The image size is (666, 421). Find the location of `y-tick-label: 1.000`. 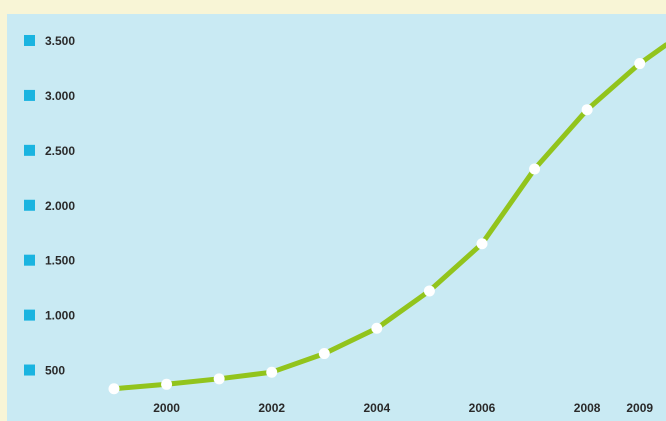

y-tick-label: 1.000 is located at coordinates (60, 316).